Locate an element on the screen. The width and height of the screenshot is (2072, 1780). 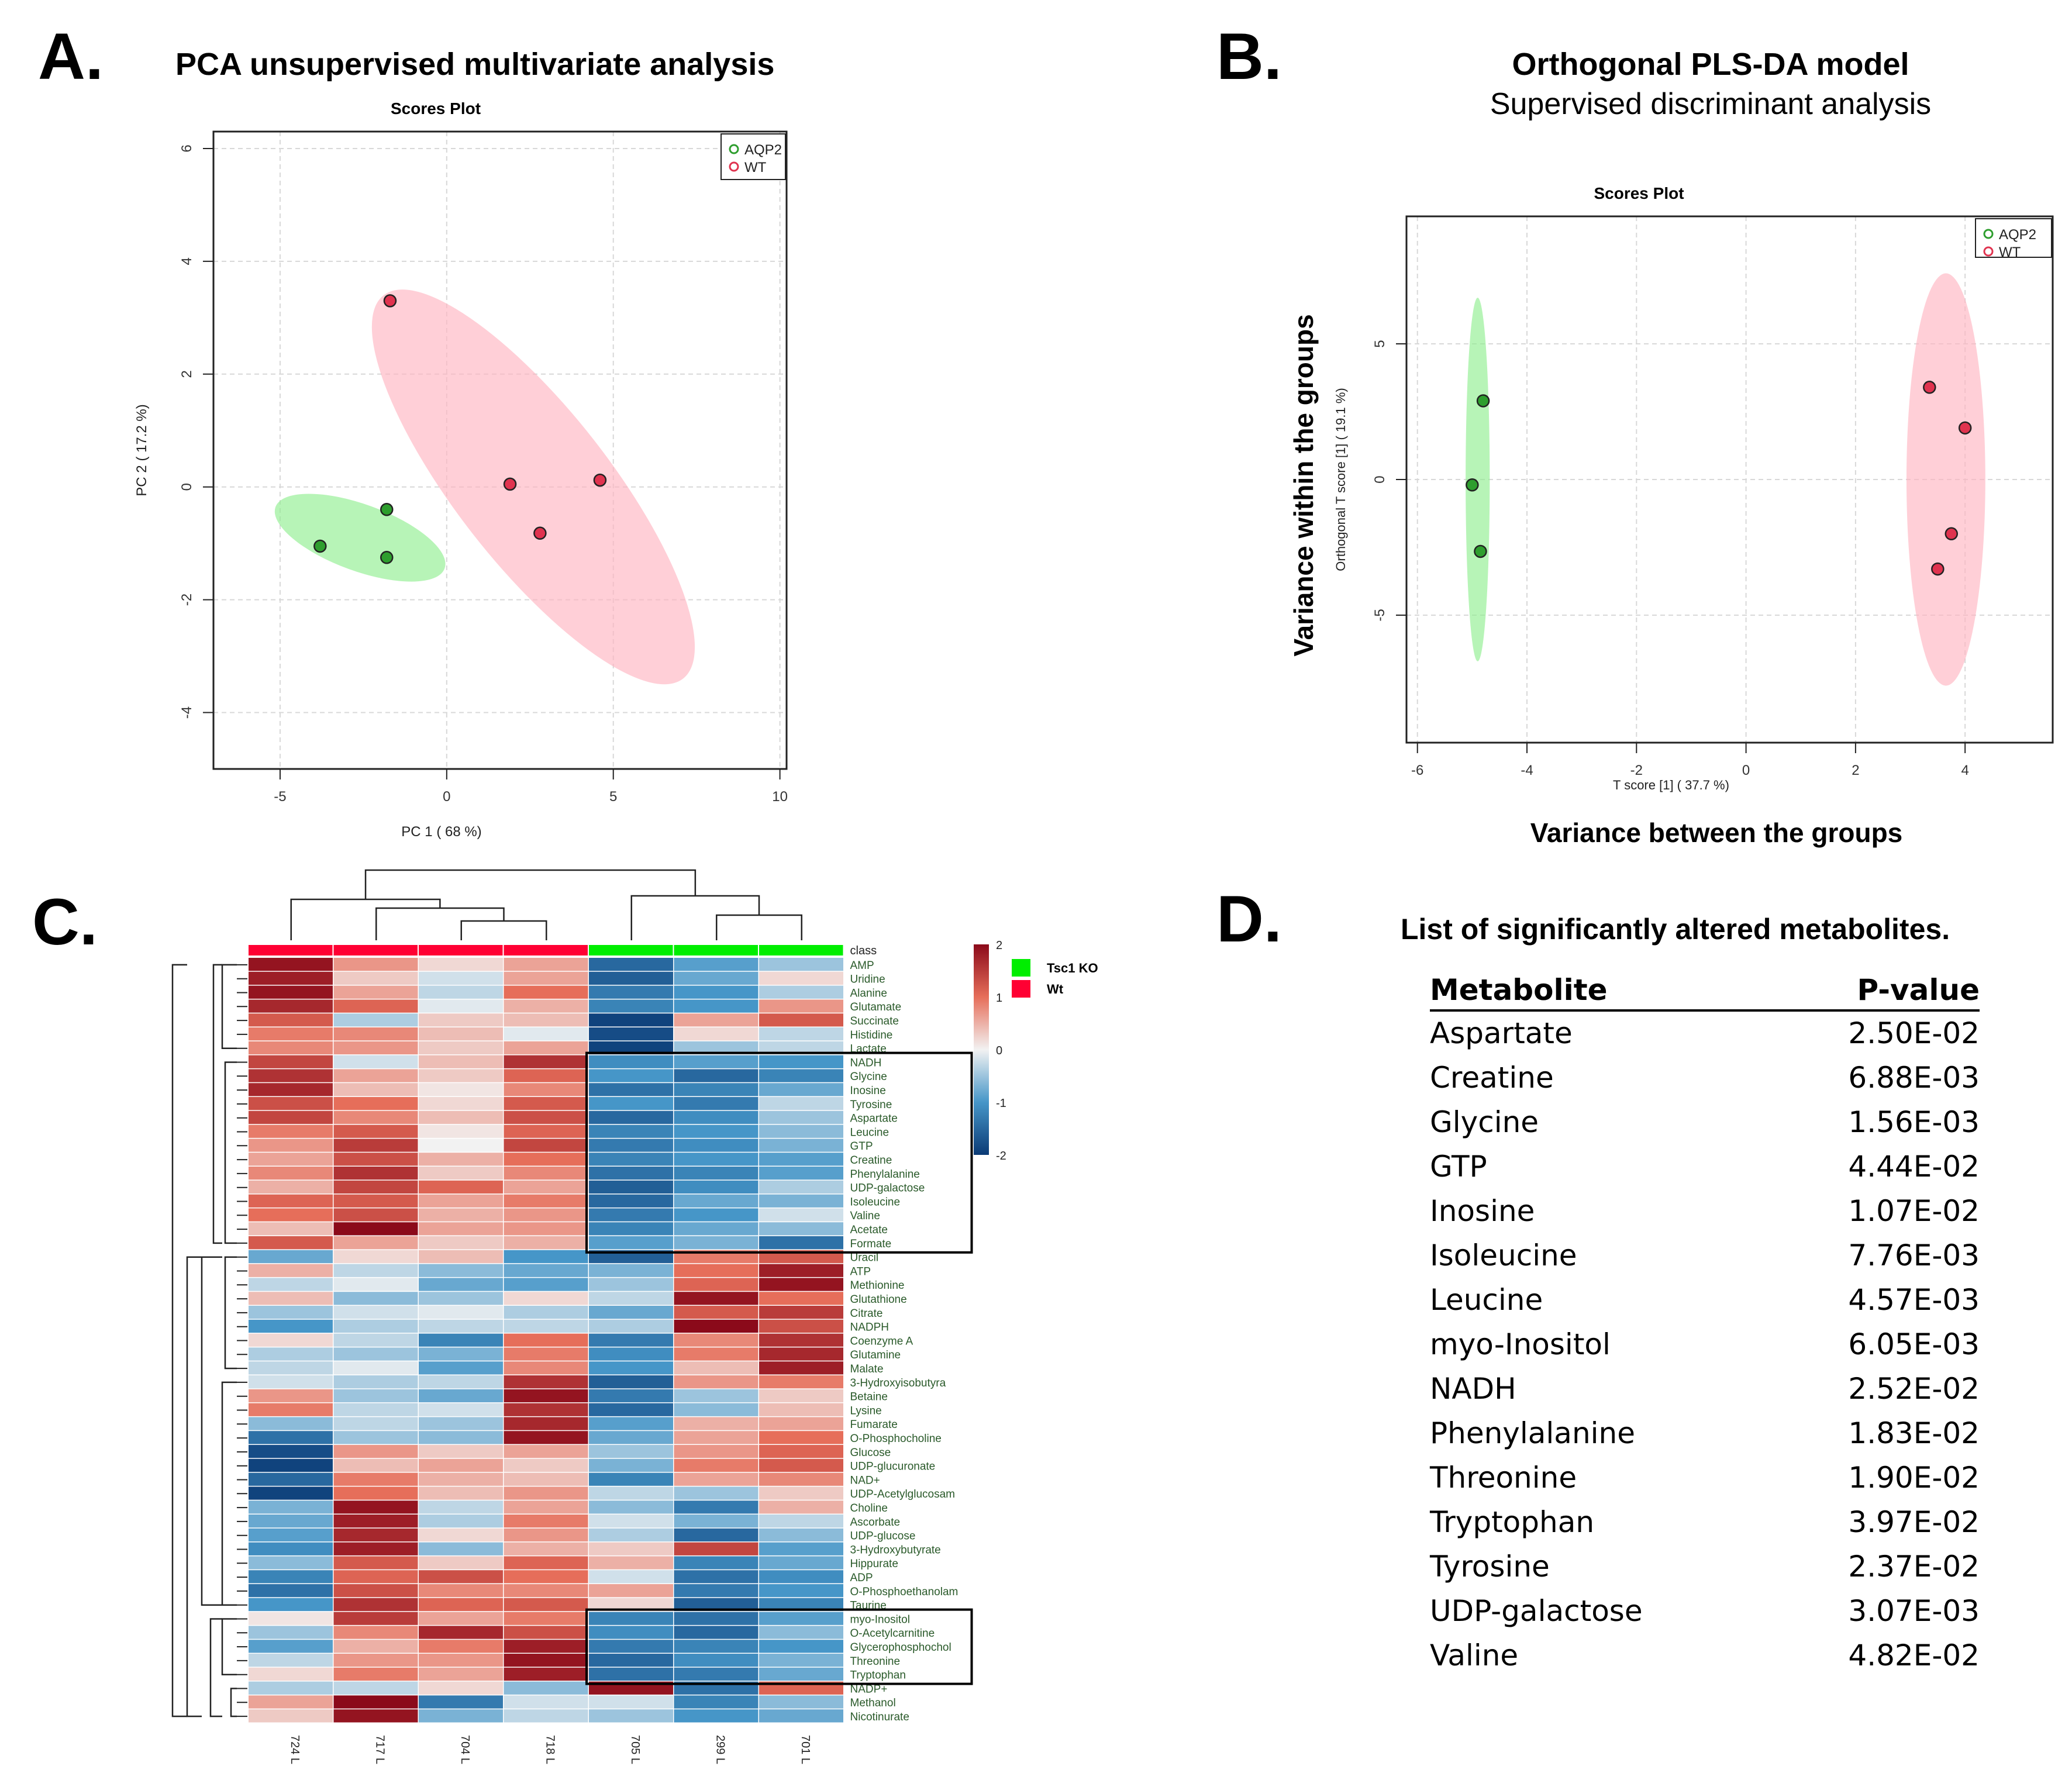
table-row: Phenylalanine 1.83E-02 is located at coordinates (1705, 1434).